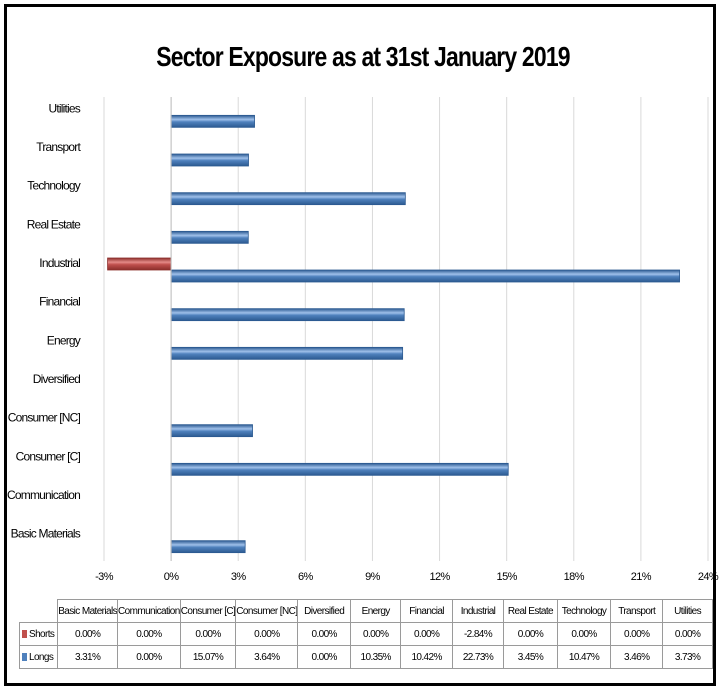  What do you see at coordinates (54, 224) in the screenshot?
I see `category-label: Real Estate` at bounding box center [54, 224].